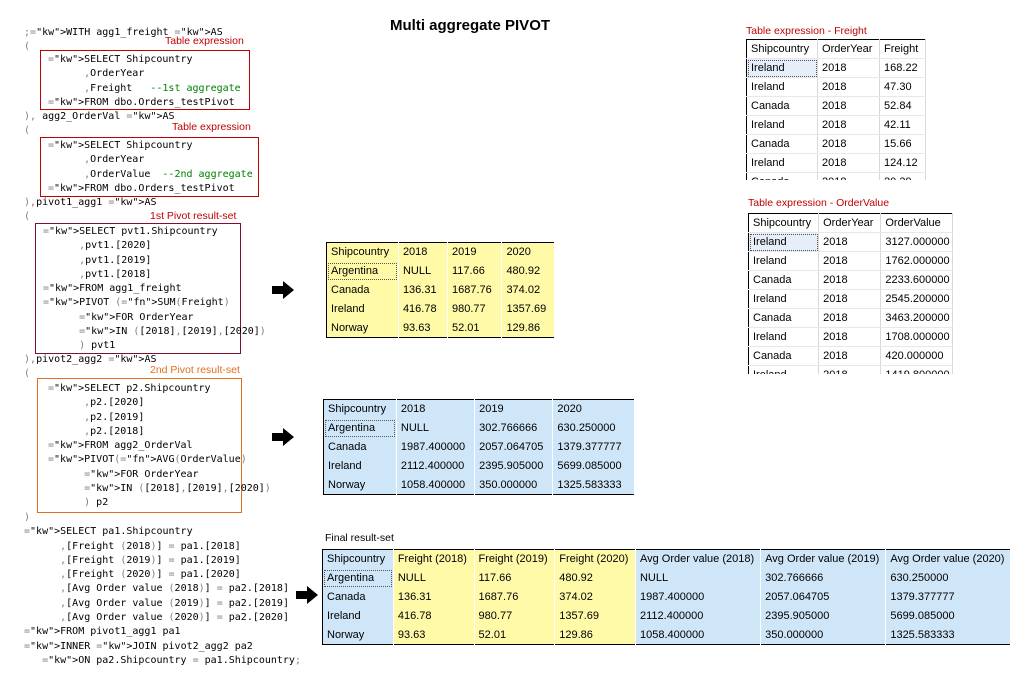 The width and height of the screenshot is (1023, 682). I want to click on code-line: ,pvt1.[2020], so click(115, 246).